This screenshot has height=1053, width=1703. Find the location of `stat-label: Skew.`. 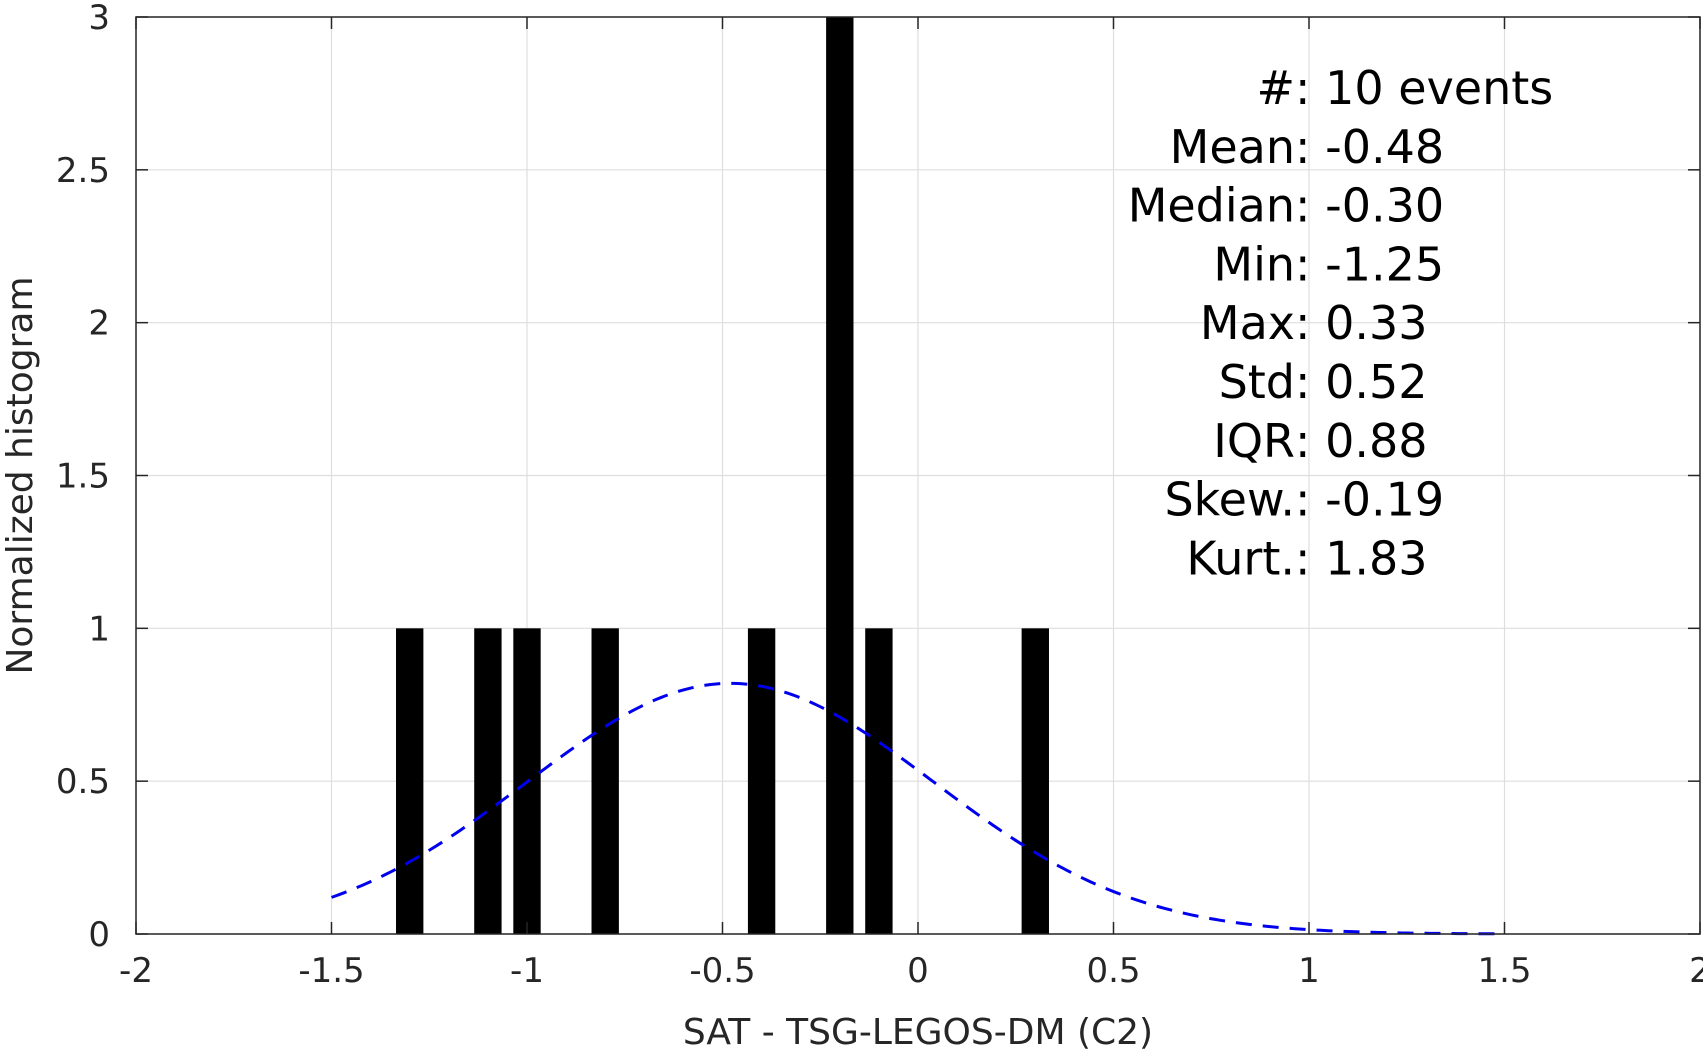

stat-label: Skew. is located at coordinates (1229, 500).